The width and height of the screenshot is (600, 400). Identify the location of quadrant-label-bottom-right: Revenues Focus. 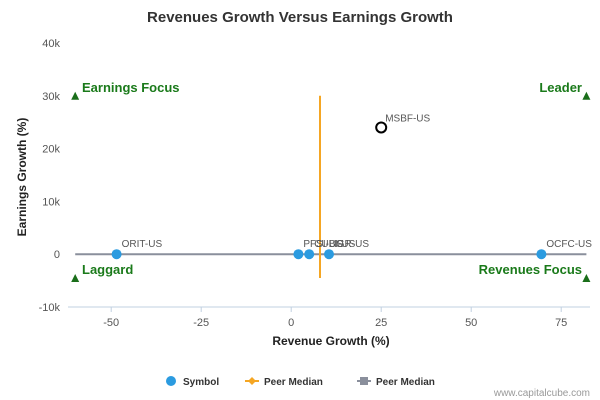
(530, 269).